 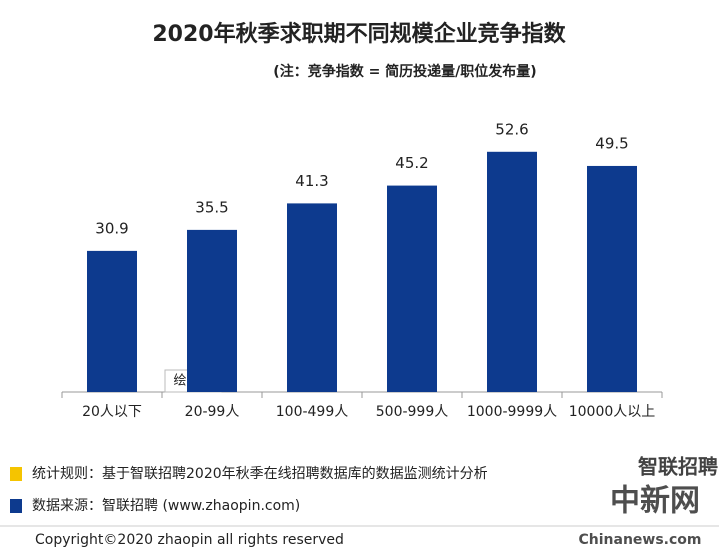 I want to click on value-label: 45.2, so click(x=411, y=163).